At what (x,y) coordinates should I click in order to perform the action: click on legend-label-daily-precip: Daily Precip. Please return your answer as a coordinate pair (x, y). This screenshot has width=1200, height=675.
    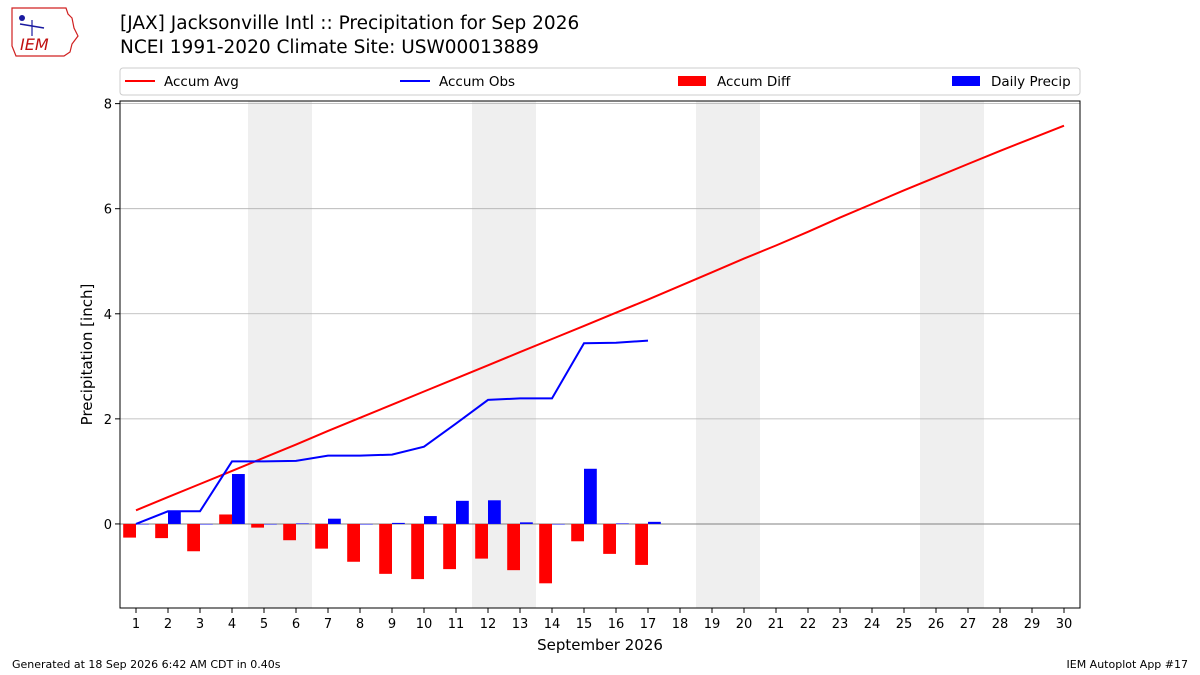
    Looking at the image, I should click on (1031, 82).